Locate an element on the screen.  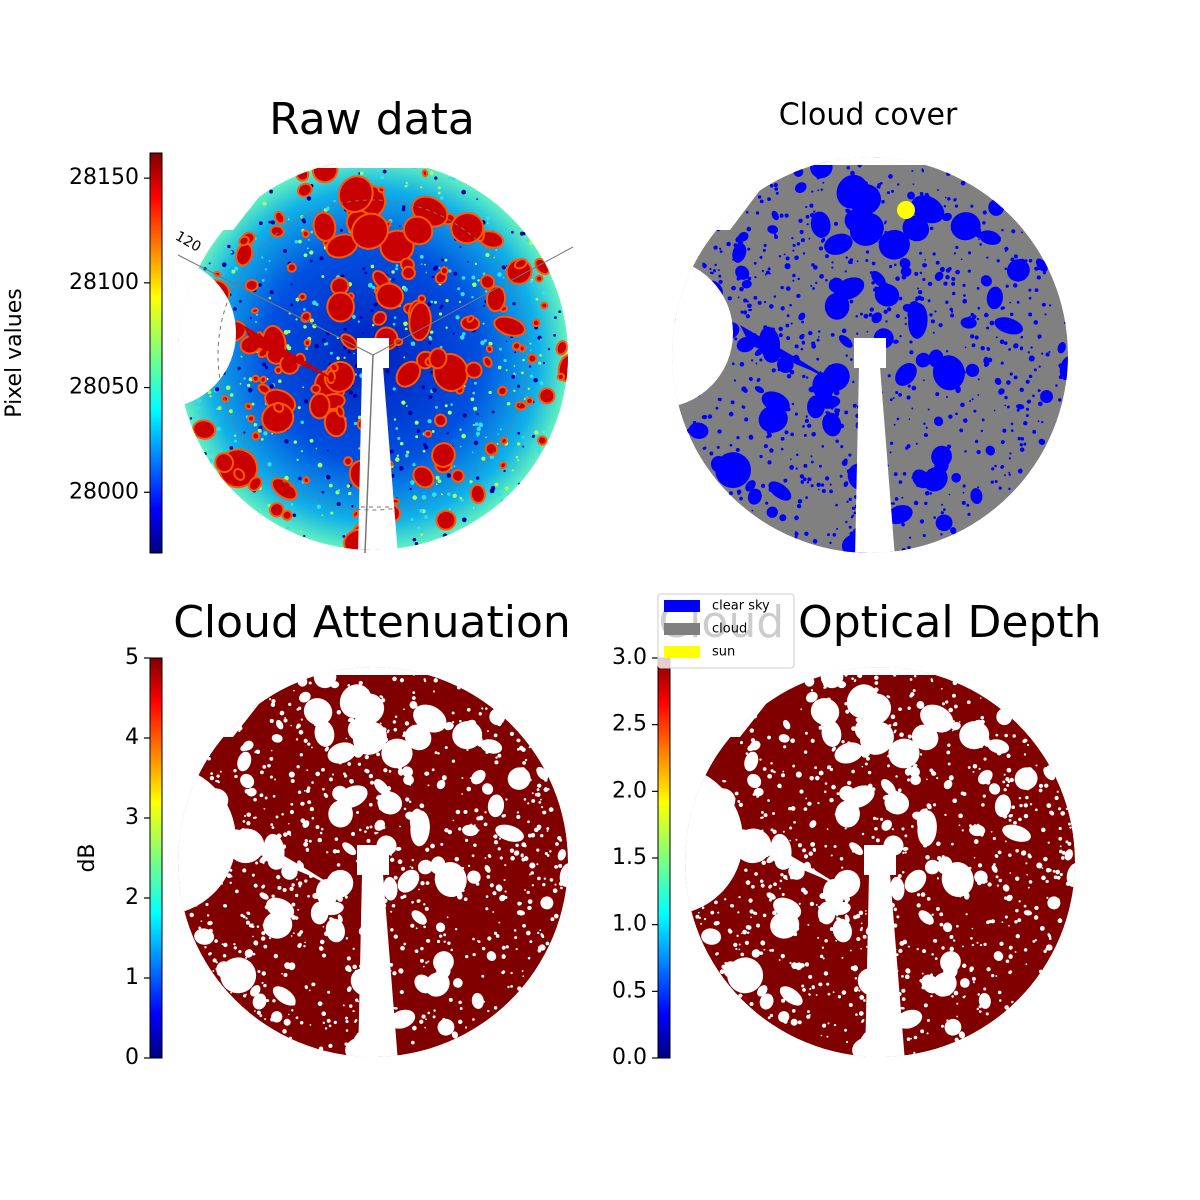
polar-grid is located at coordinates (373, 355).